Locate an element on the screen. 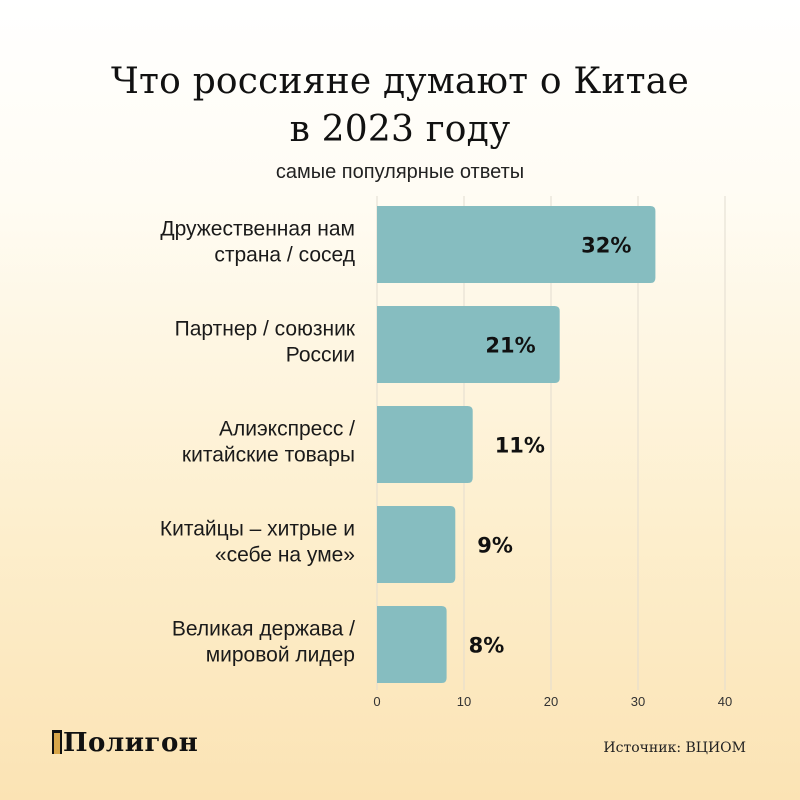 The image size is (800, 800). category-label: страна / сосед is located at coordinates (284, 255).